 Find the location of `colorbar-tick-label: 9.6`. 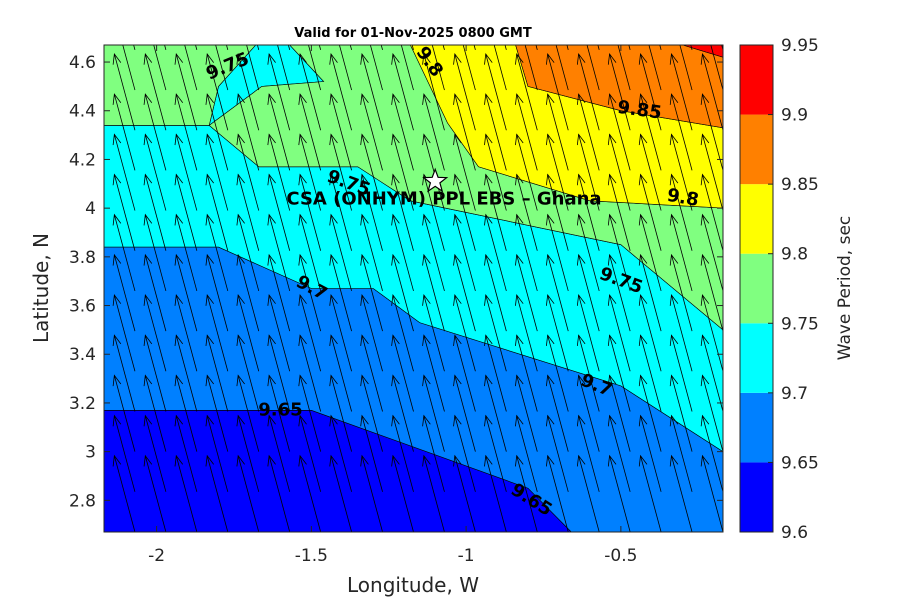

colorbar-tick-label: 9.6 is located at coordinates (794, 533).